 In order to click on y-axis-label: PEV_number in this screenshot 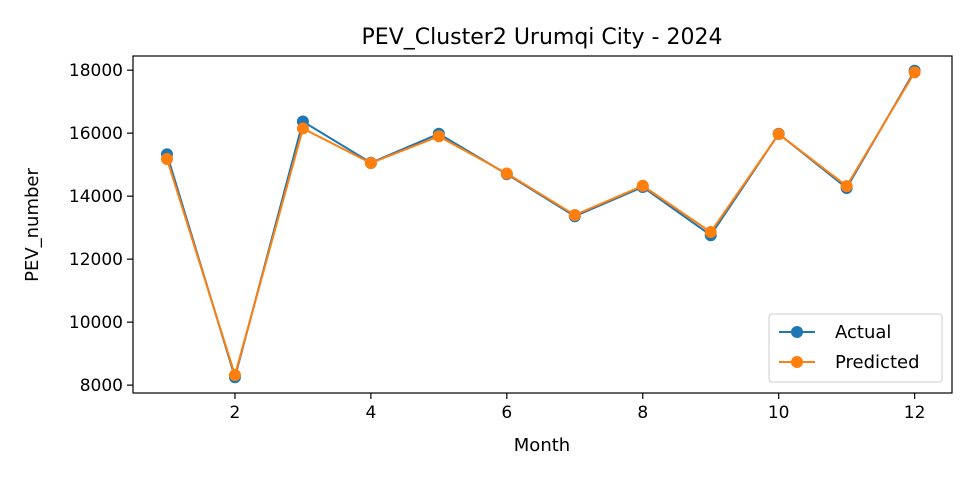, I will do `click(32, 225)`.